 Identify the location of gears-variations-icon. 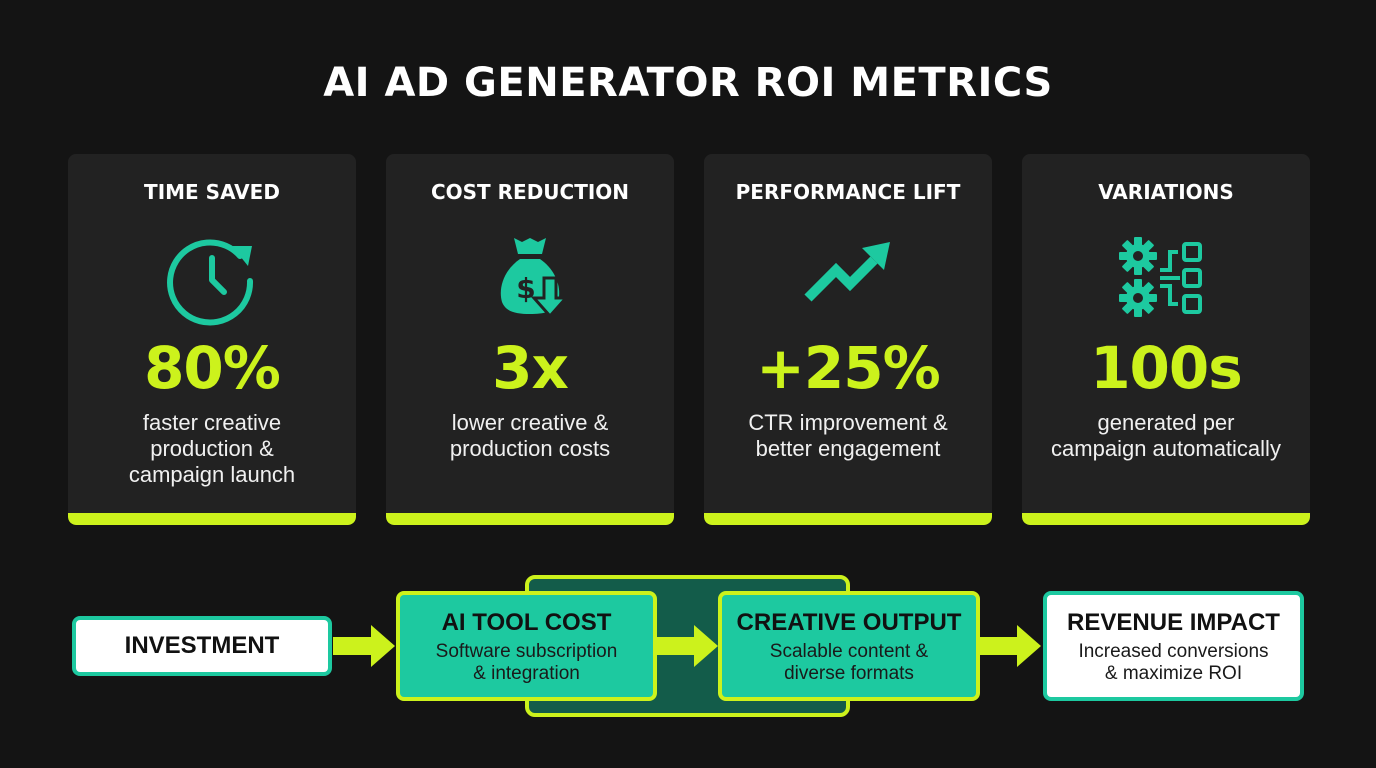
(1166, 276).